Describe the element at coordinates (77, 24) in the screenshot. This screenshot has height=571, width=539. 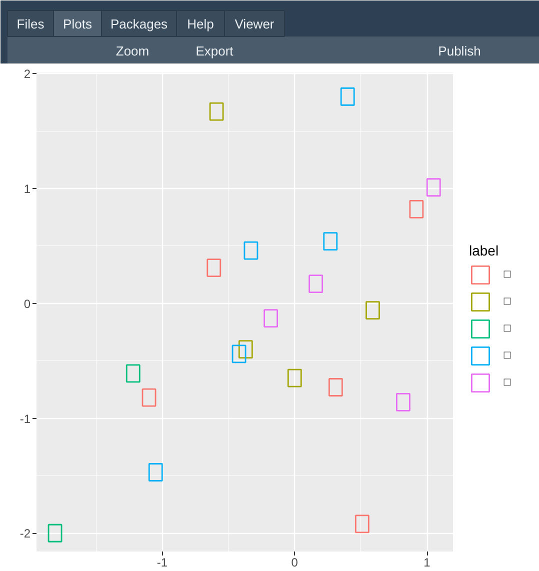
I see `text: Plots` at that location.